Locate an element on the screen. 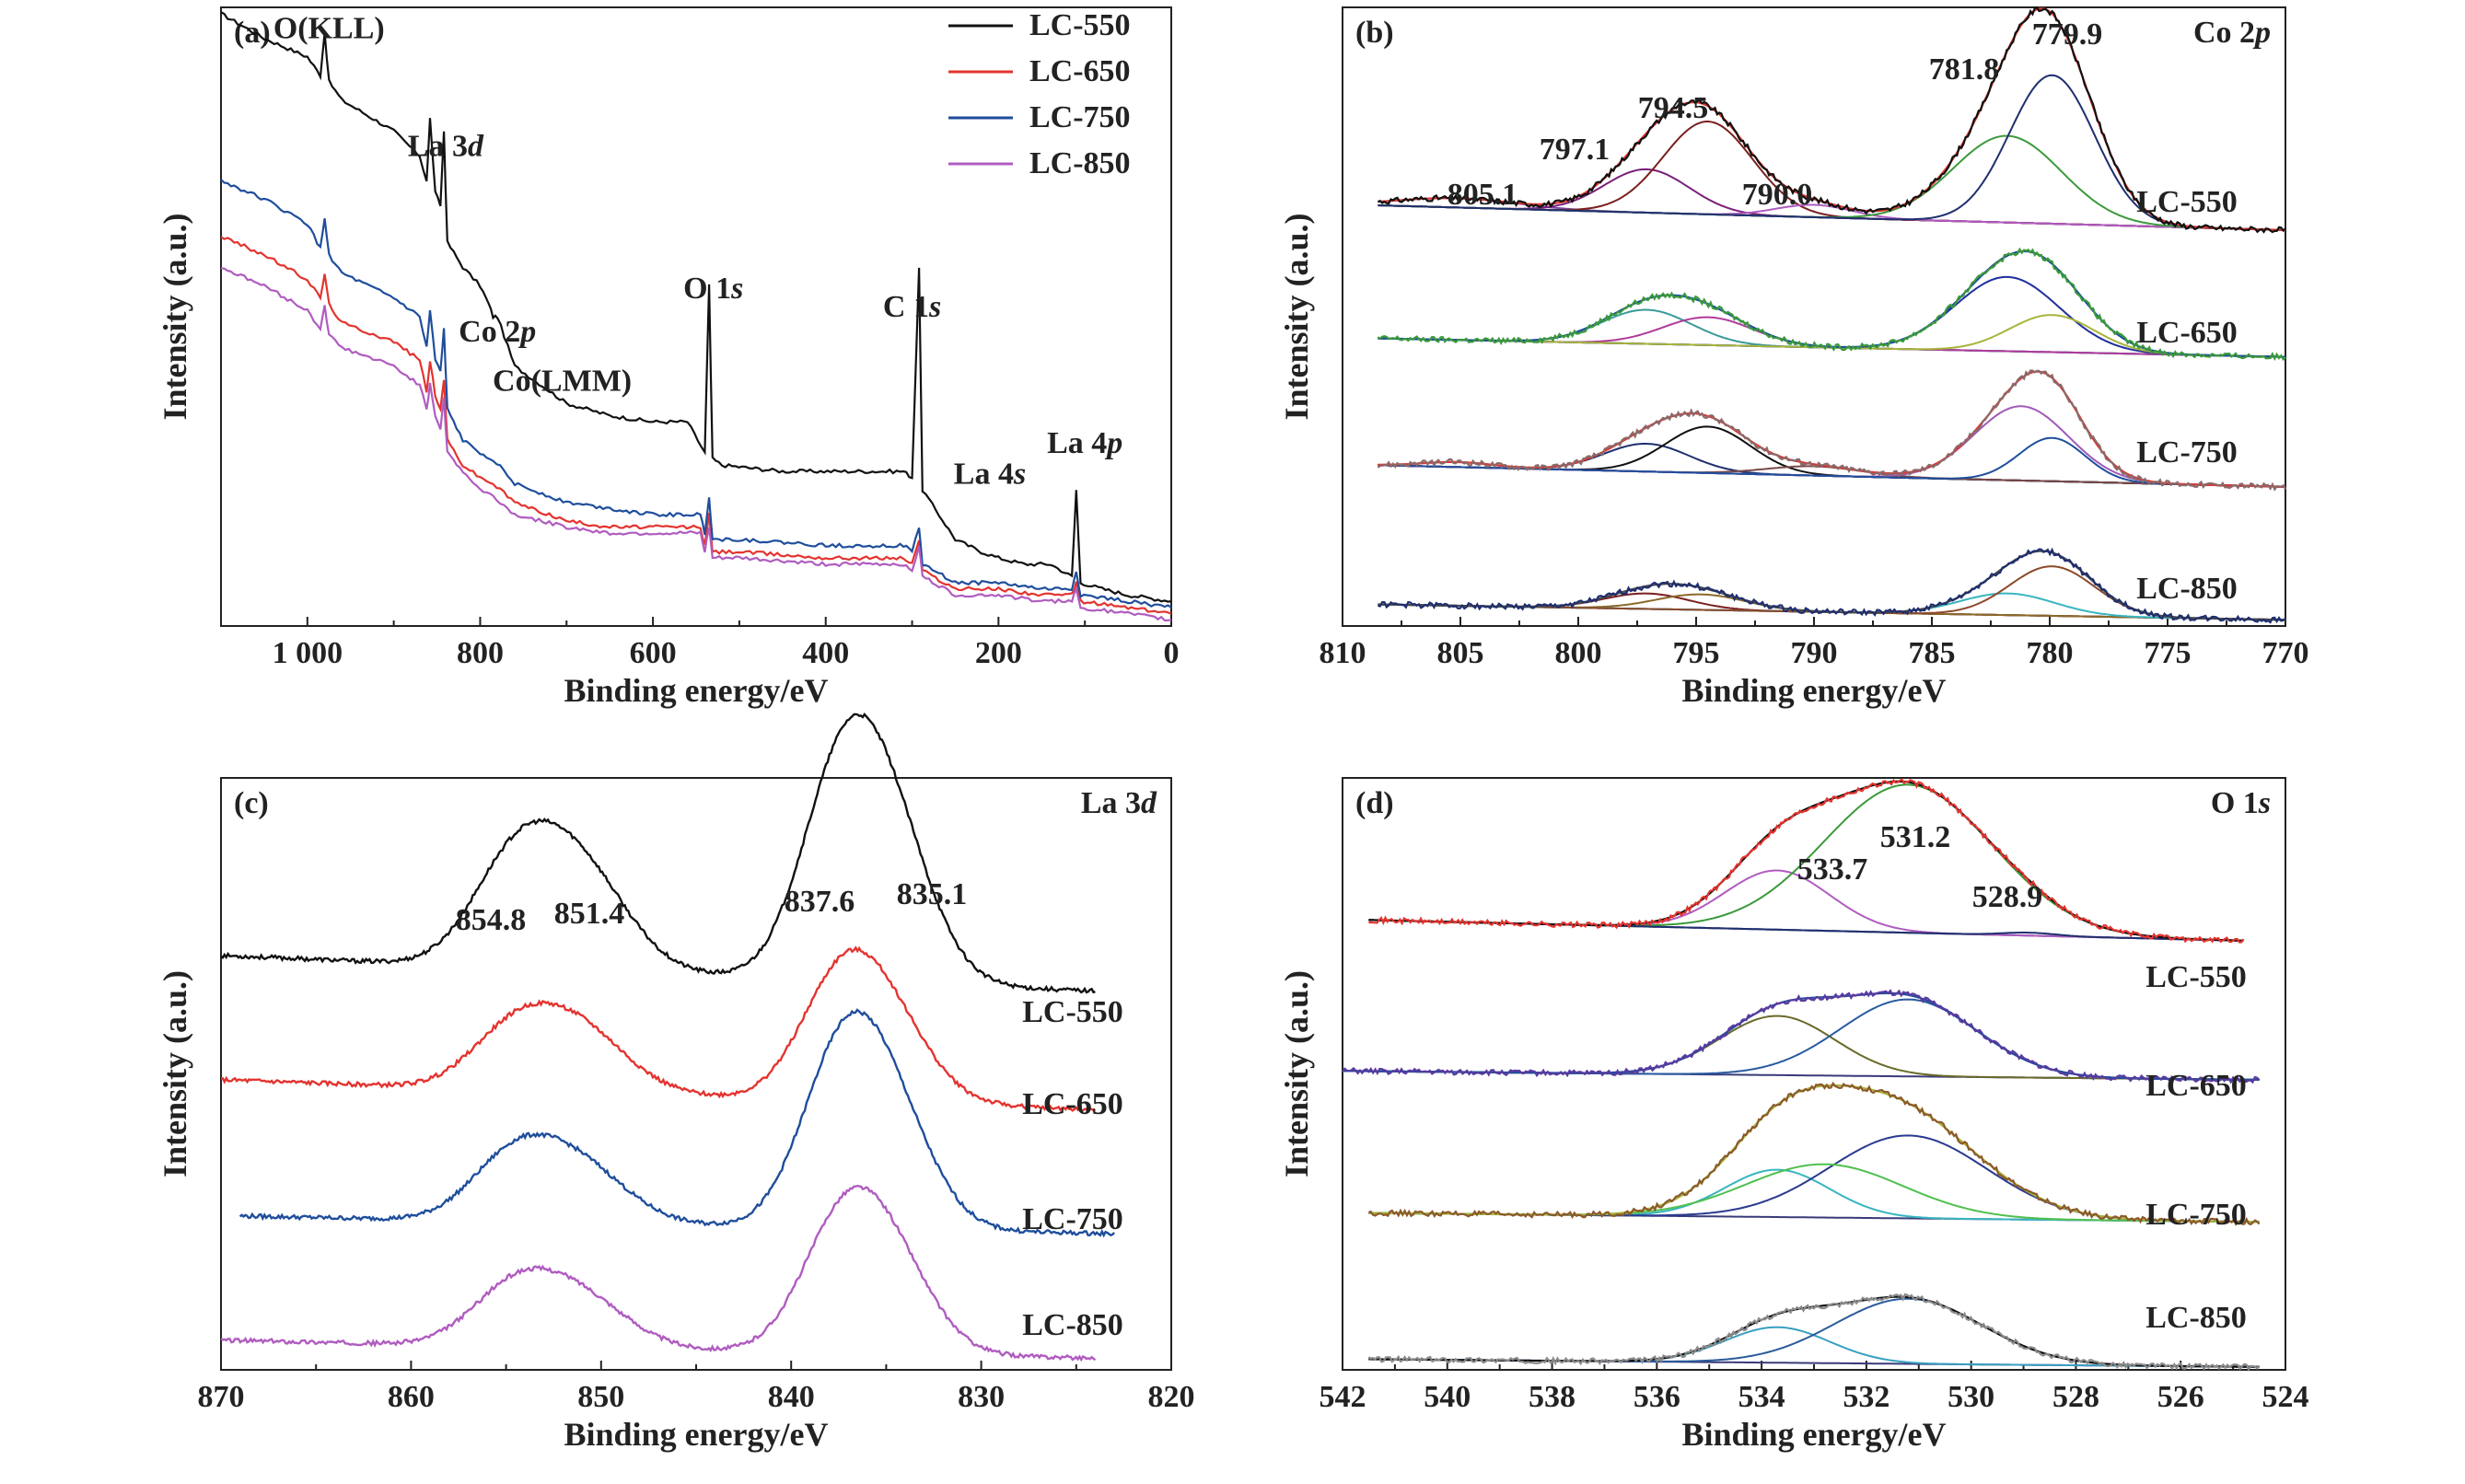  x-tick-label: 536 is located at coordinates (1657, 1397).